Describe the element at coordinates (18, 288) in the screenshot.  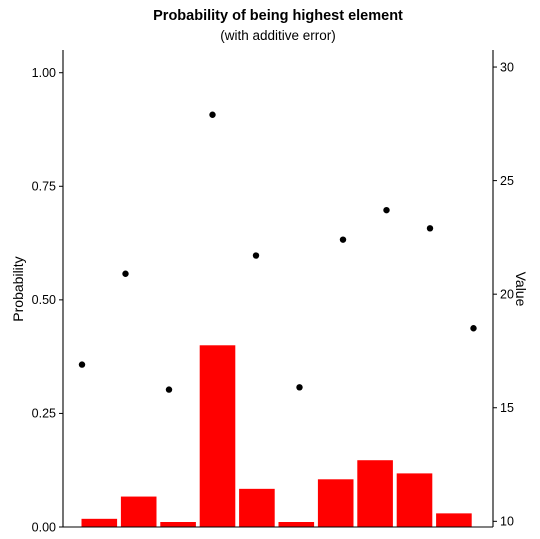
I see `y-axis-title-left: Probability` at that location.